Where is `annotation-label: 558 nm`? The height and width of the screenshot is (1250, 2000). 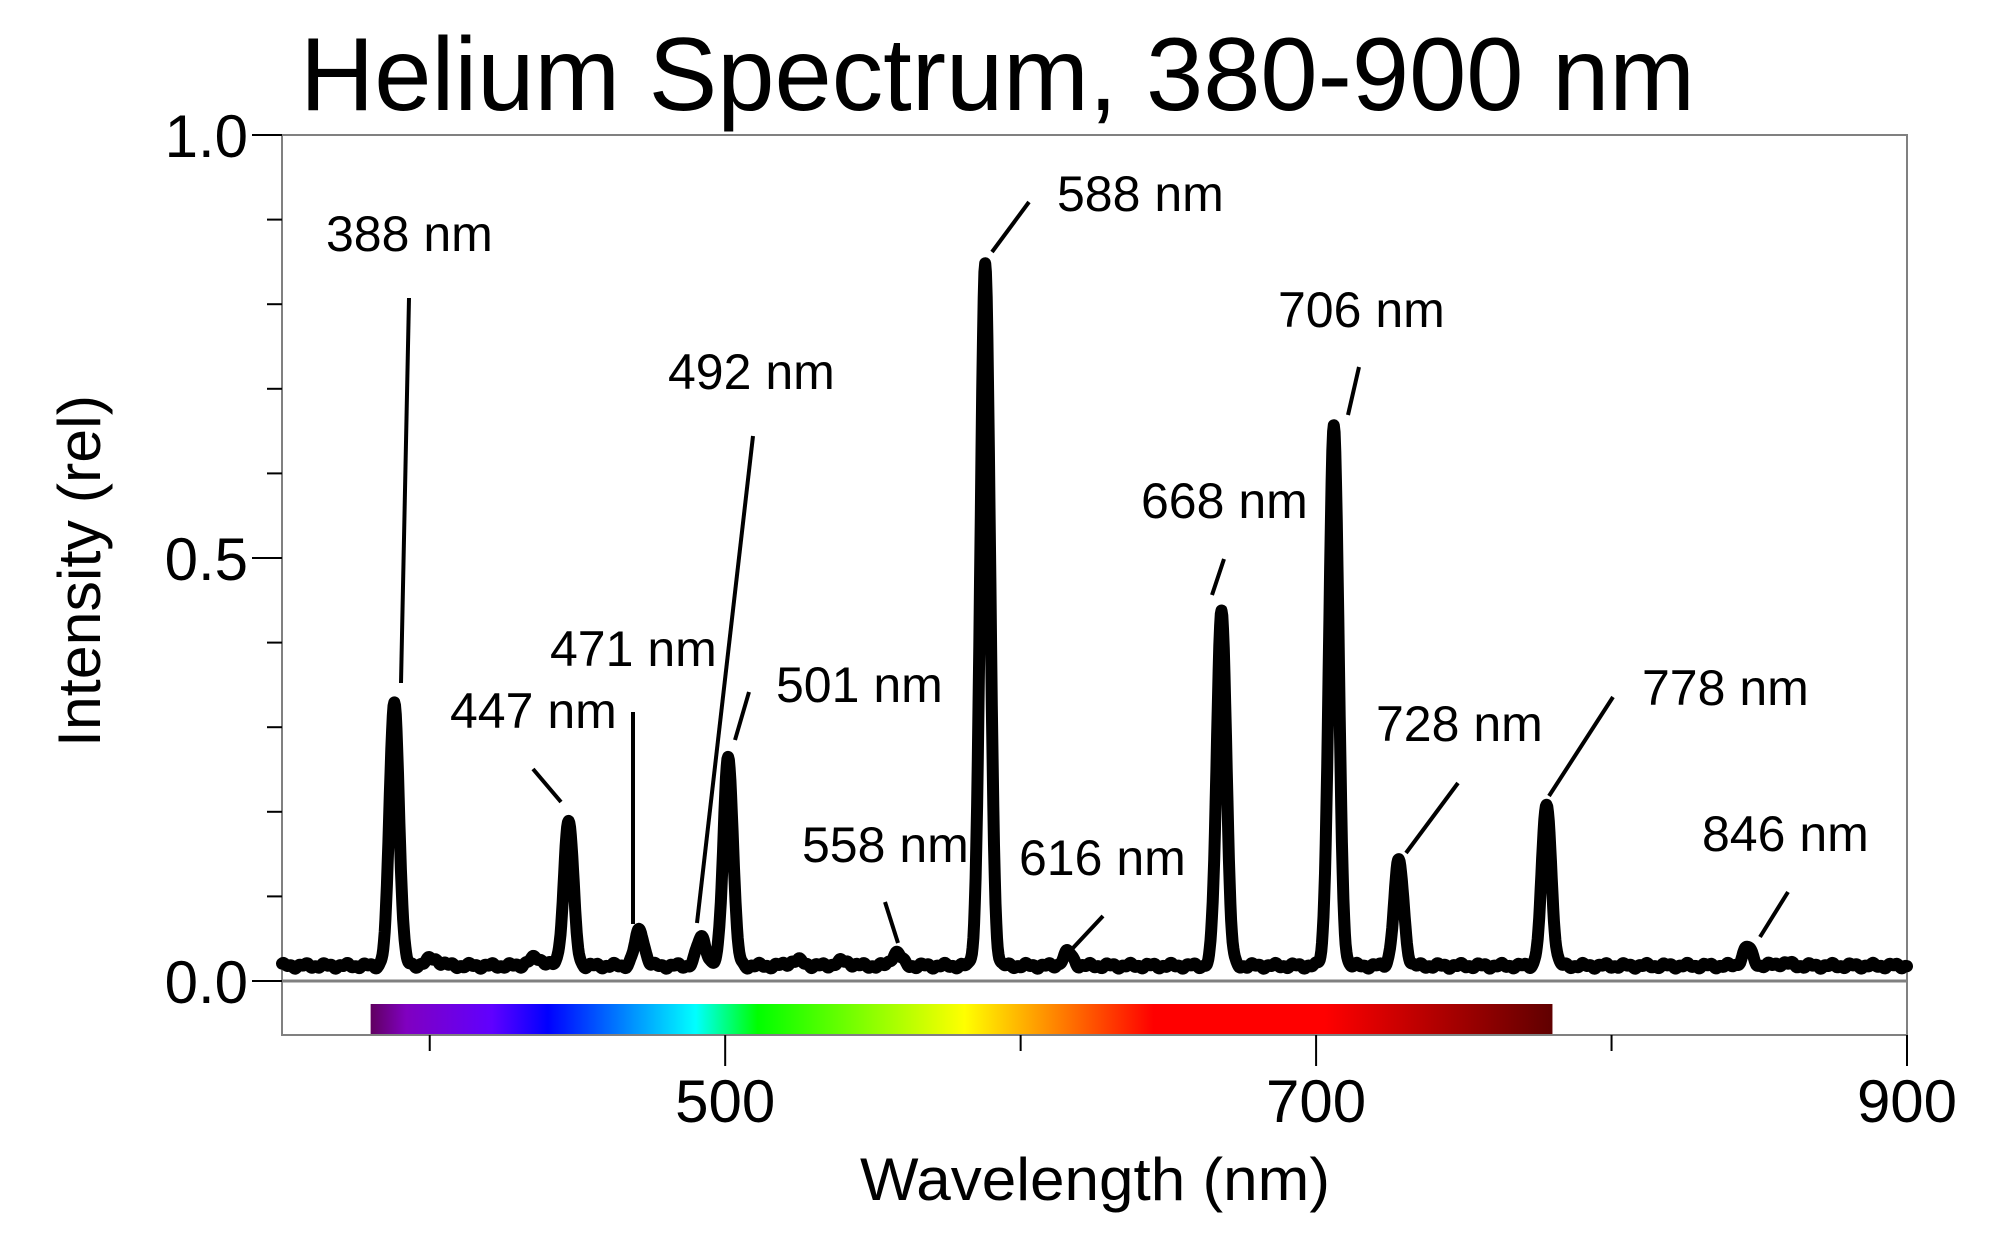 annotation-label: 558 nm is located at coordinates (885, 845).